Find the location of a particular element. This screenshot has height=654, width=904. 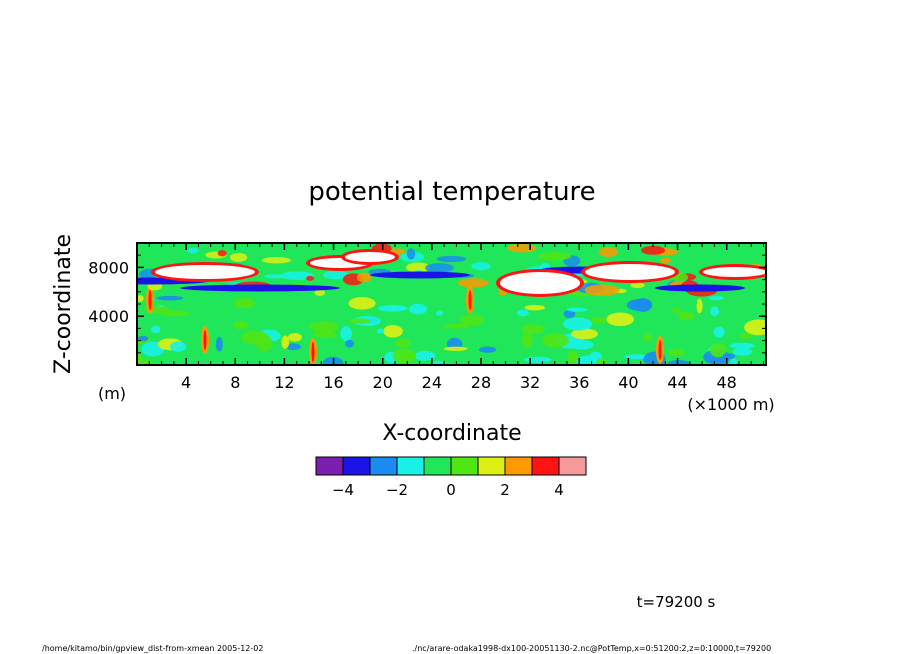

colorbar-tick-label: −4 is located at coordinates (343, 490).